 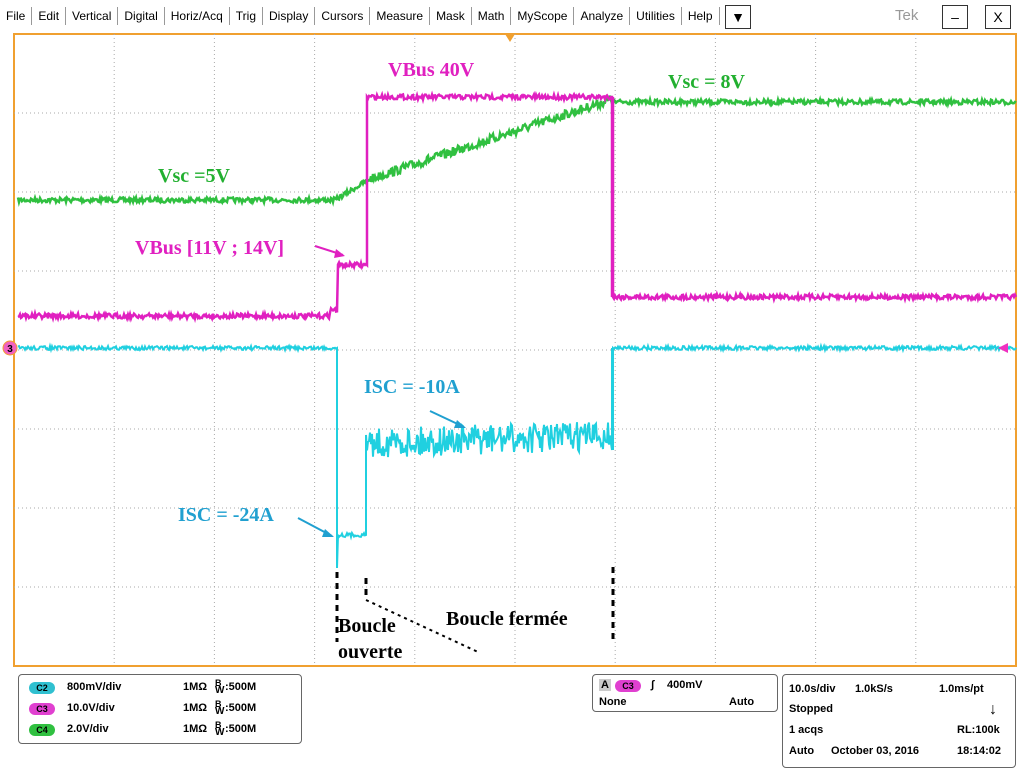 What do you see at coordinates (370, 652) in the screenshot?
I see `annotation: ouverte` at bounding box center [370, 652].